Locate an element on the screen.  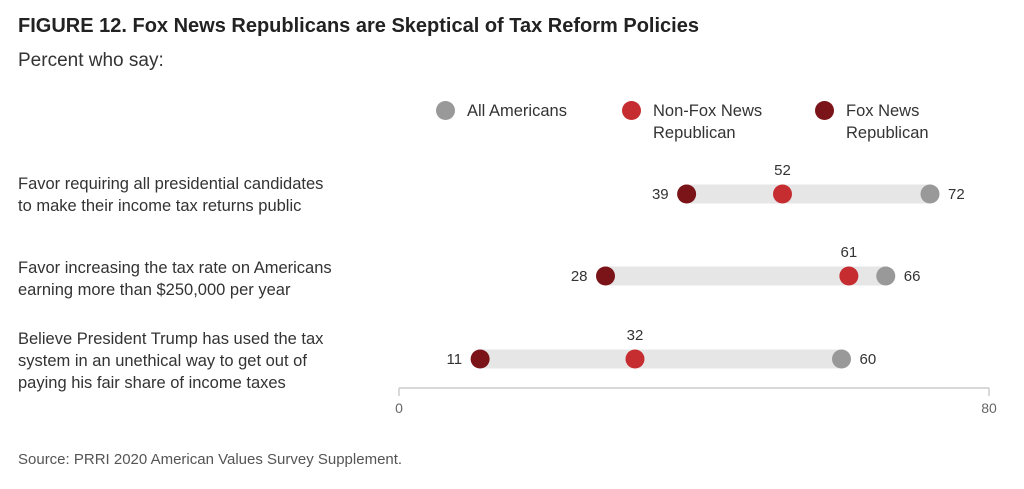
value-label-fox-republican-row-2: 28 is located at coordinates (579, 276).